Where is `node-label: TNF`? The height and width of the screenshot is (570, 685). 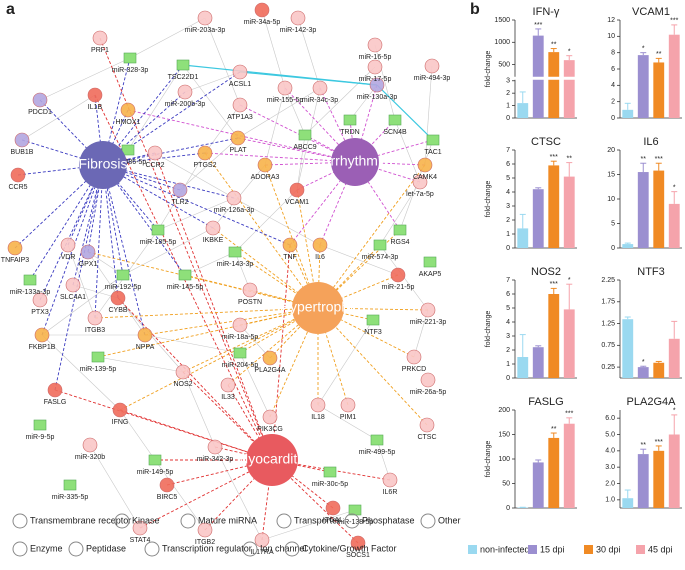
node-label: TNF is located at coordinates (290, 257).